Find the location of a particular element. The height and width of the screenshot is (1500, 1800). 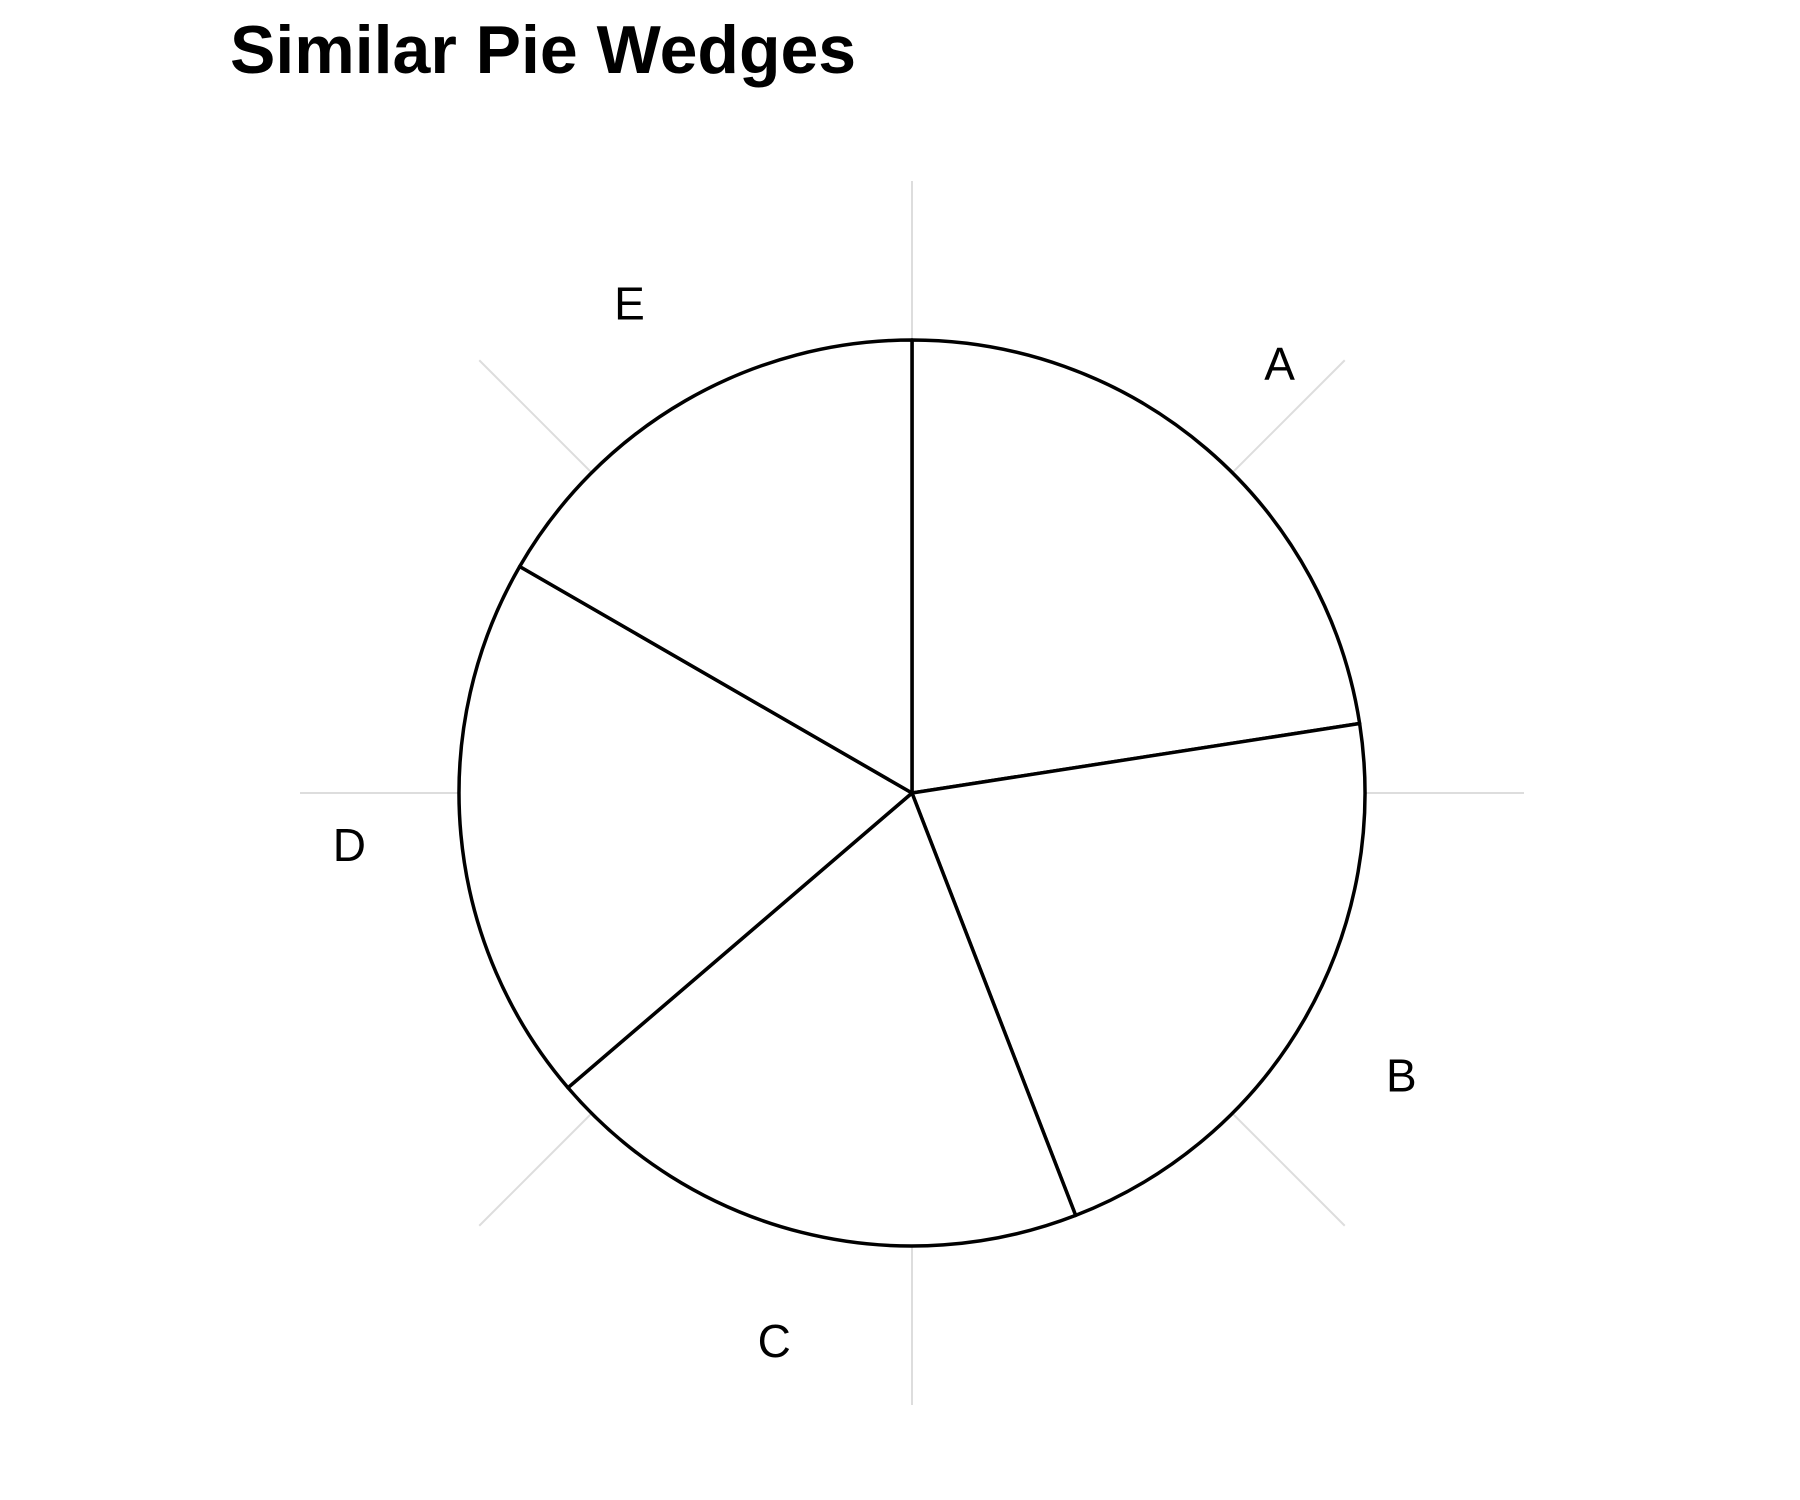

chart-title: Similar Pie Wedges is located at coordinates (543, 50).